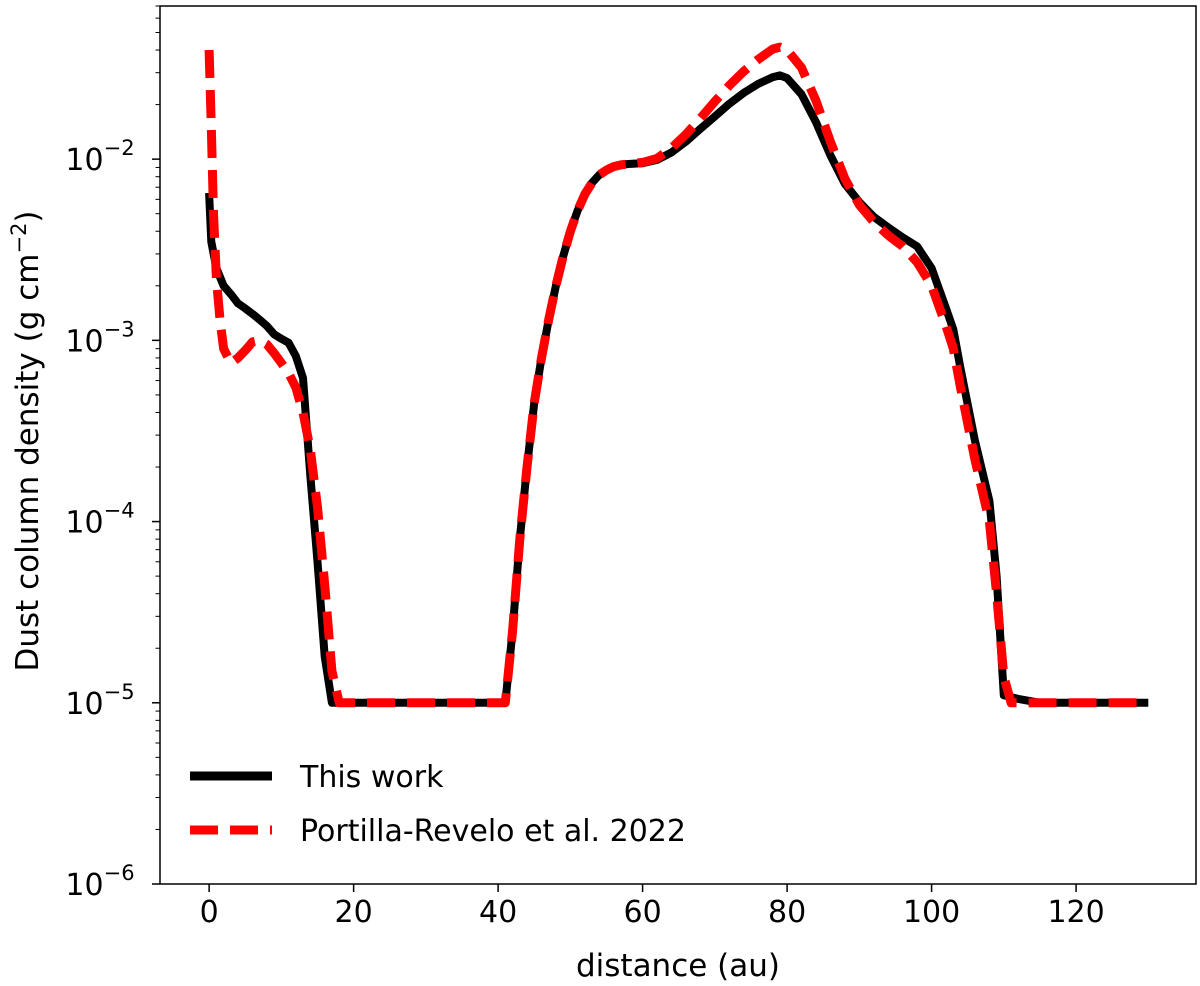 This screenshot has width=1200, height=986. Describe the element at coordinates (438, 804) in the screenshot. I see `legend: This work Portilla-Revelo et al. 2022` at that location.